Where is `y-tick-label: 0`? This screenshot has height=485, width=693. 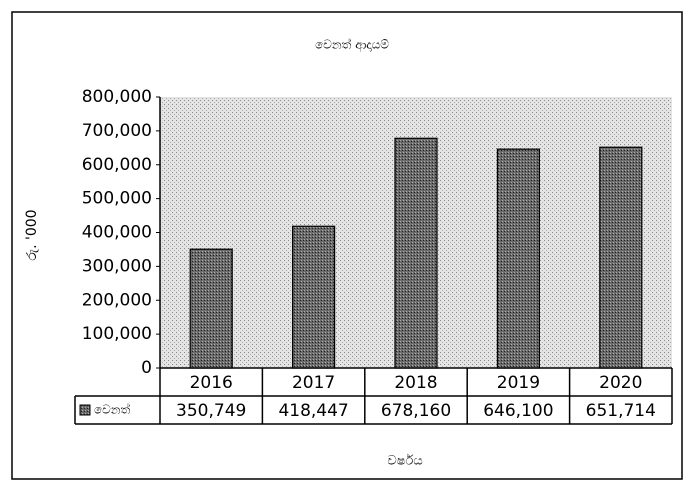 y-tick-label: 0 is located at coordinates (146, 368).